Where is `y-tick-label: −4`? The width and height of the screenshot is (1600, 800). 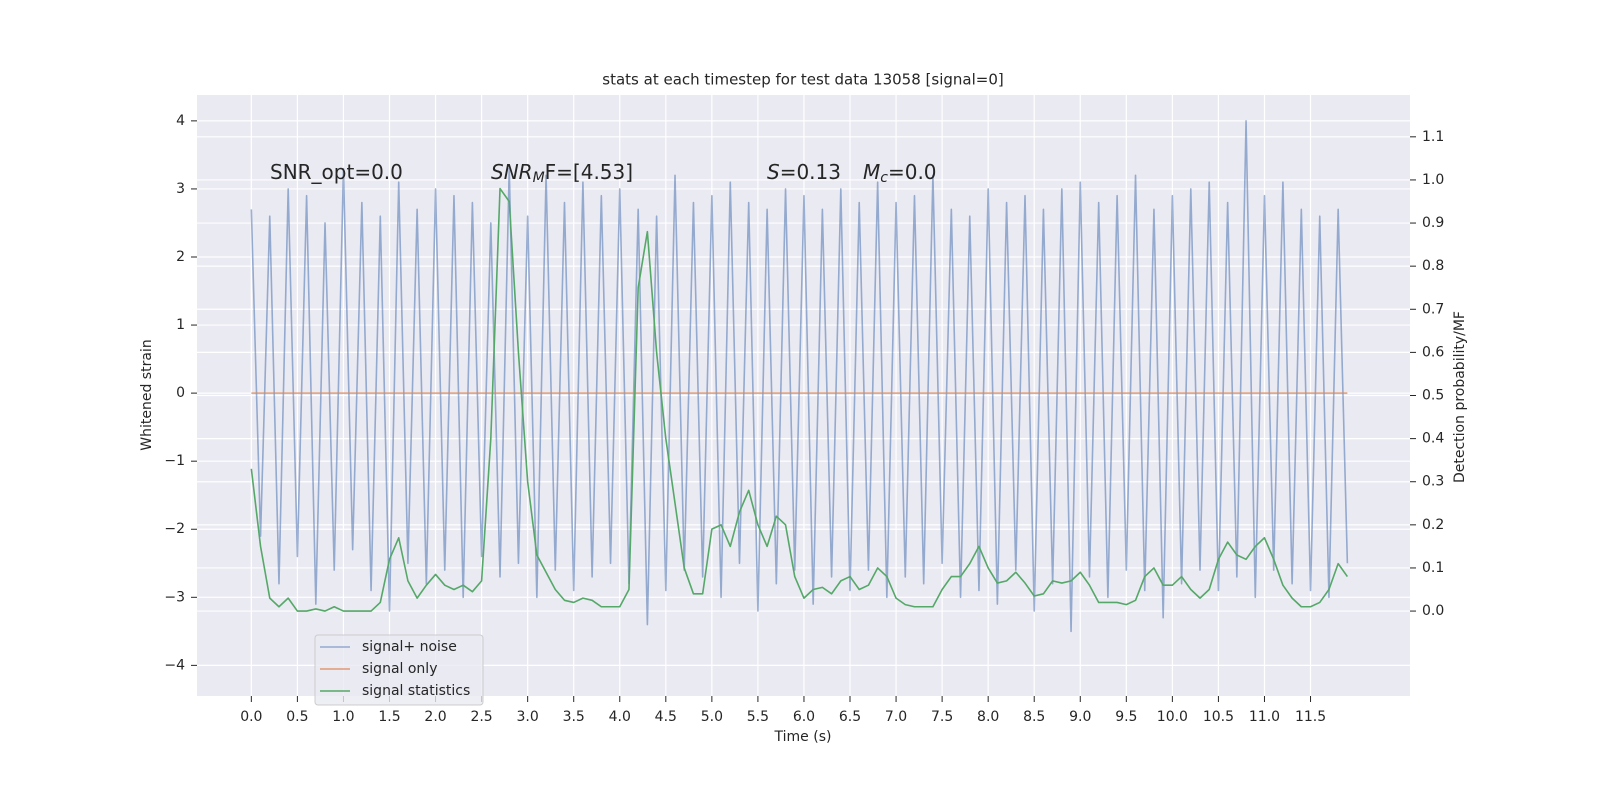
y-tick-label: −4 is located at coordinates (174, 665).